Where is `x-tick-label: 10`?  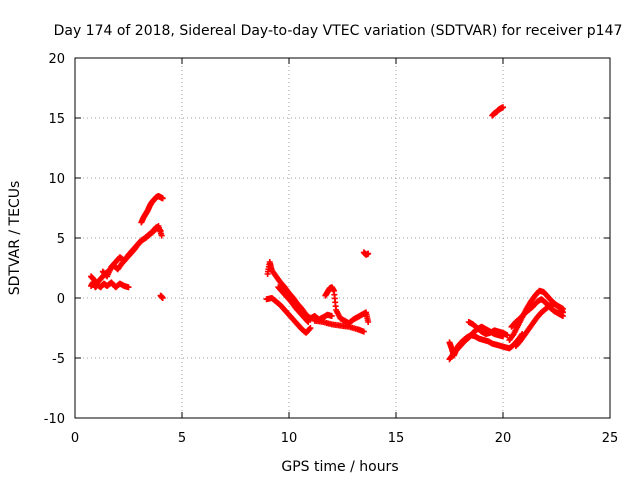 x-tick-label: 10 is located at coordinates (289, 438).